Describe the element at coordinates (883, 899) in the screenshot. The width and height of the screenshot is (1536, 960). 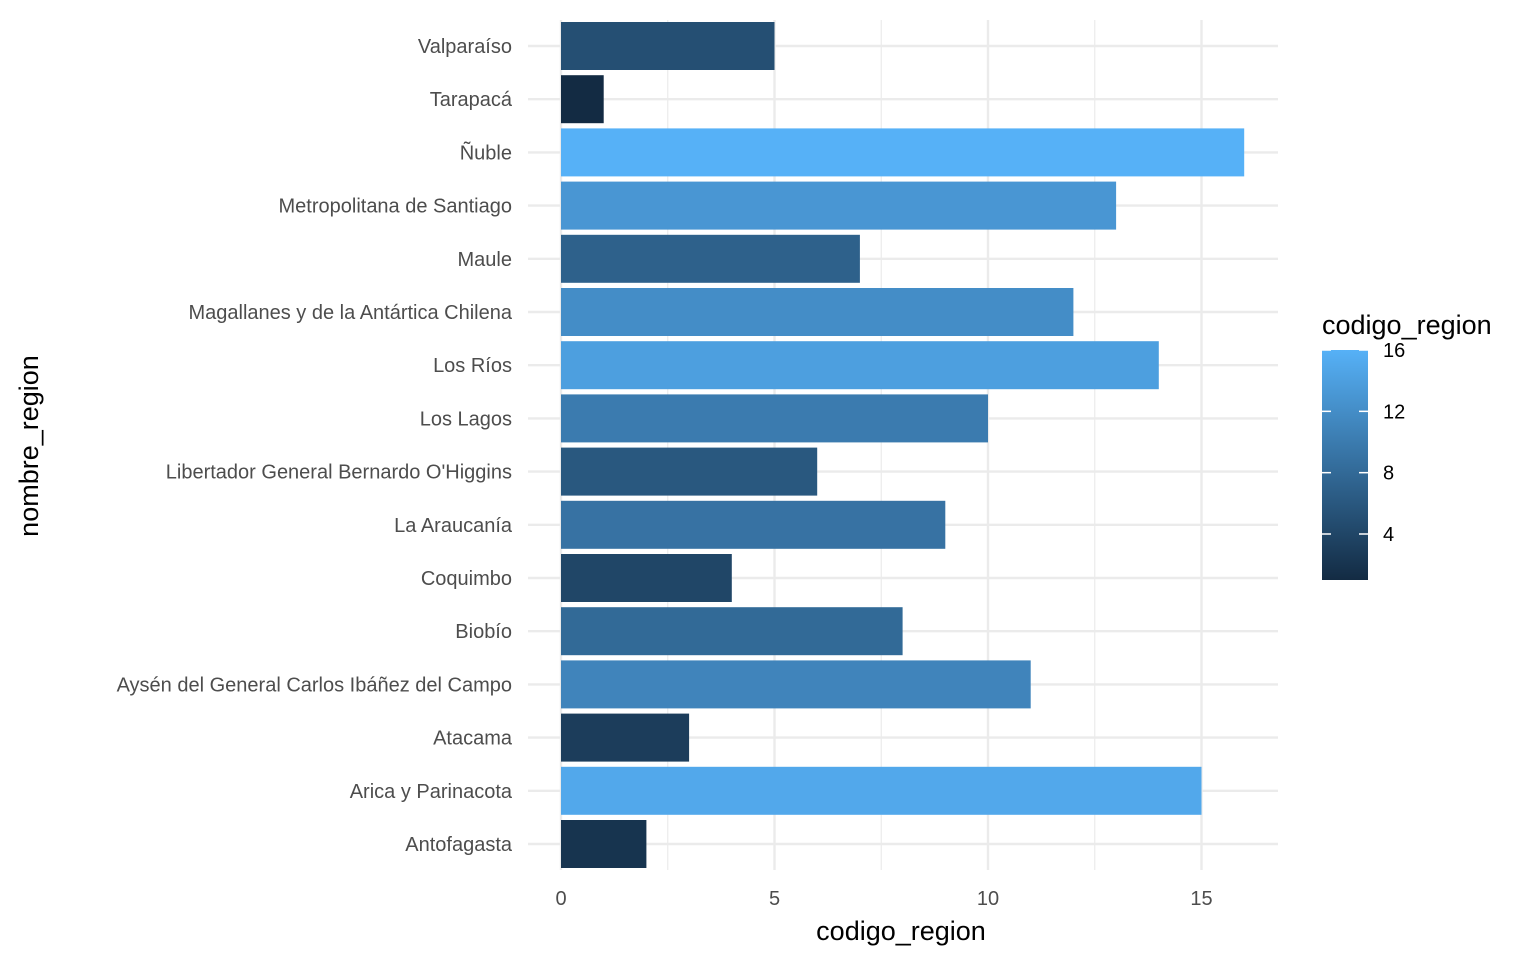
I see `x-axis-tick-labels: 0 5 10 15` at that location.